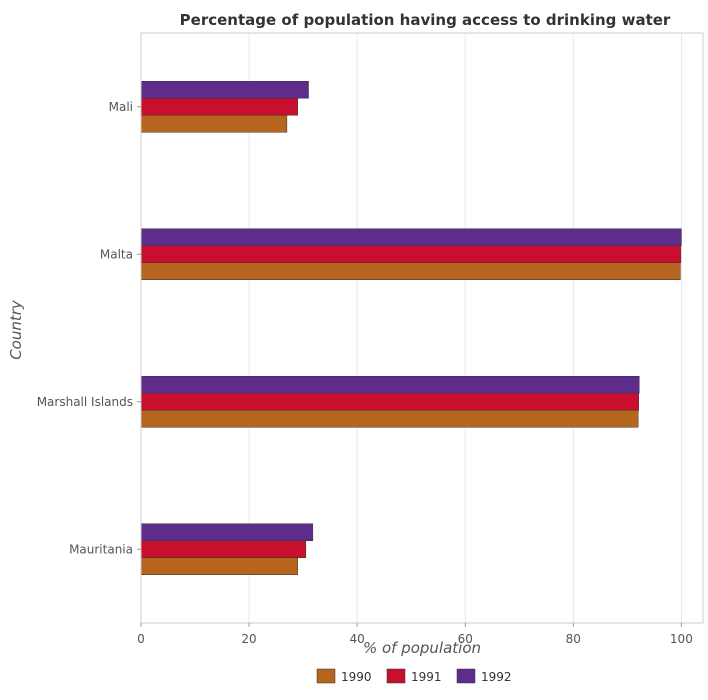 This screenshot has height=700, width=708. What do you see at coordinates (121, 107) in the screenshot?
I see `y-tick-label: Mali` at bounding box center [121, 107].